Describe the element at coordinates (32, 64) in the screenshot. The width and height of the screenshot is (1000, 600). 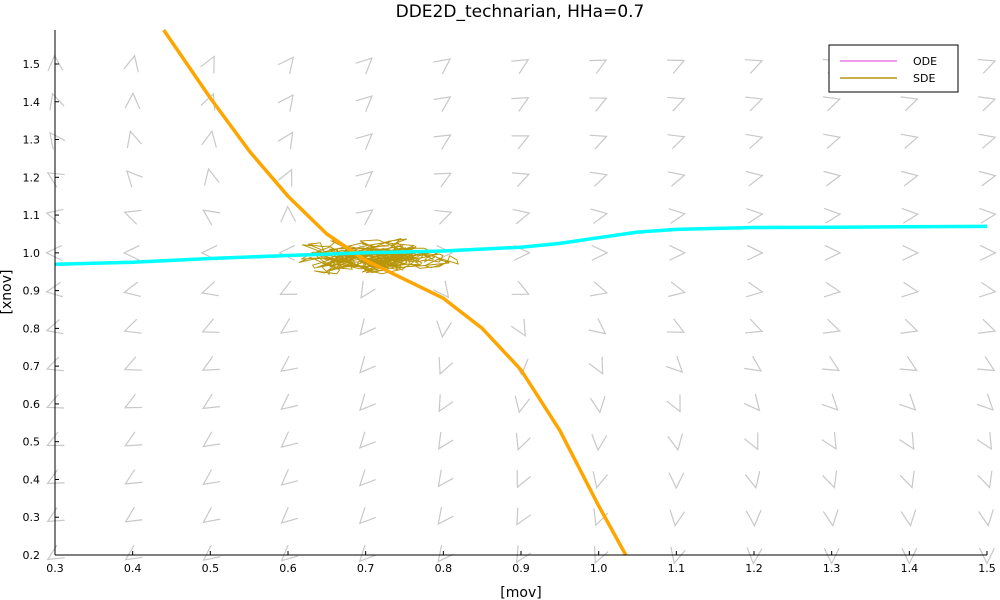
I see `y-tick-label: 1.5` at that location.